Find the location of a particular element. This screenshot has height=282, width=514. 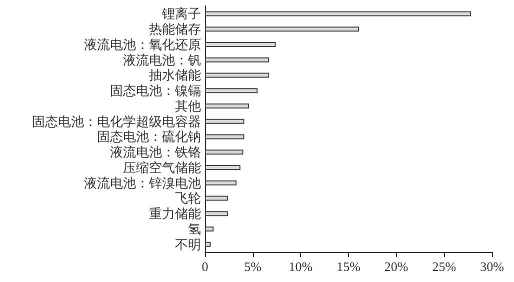

y-tick-label: 液流电池：铁铬 is located at coordinates (155, 152).